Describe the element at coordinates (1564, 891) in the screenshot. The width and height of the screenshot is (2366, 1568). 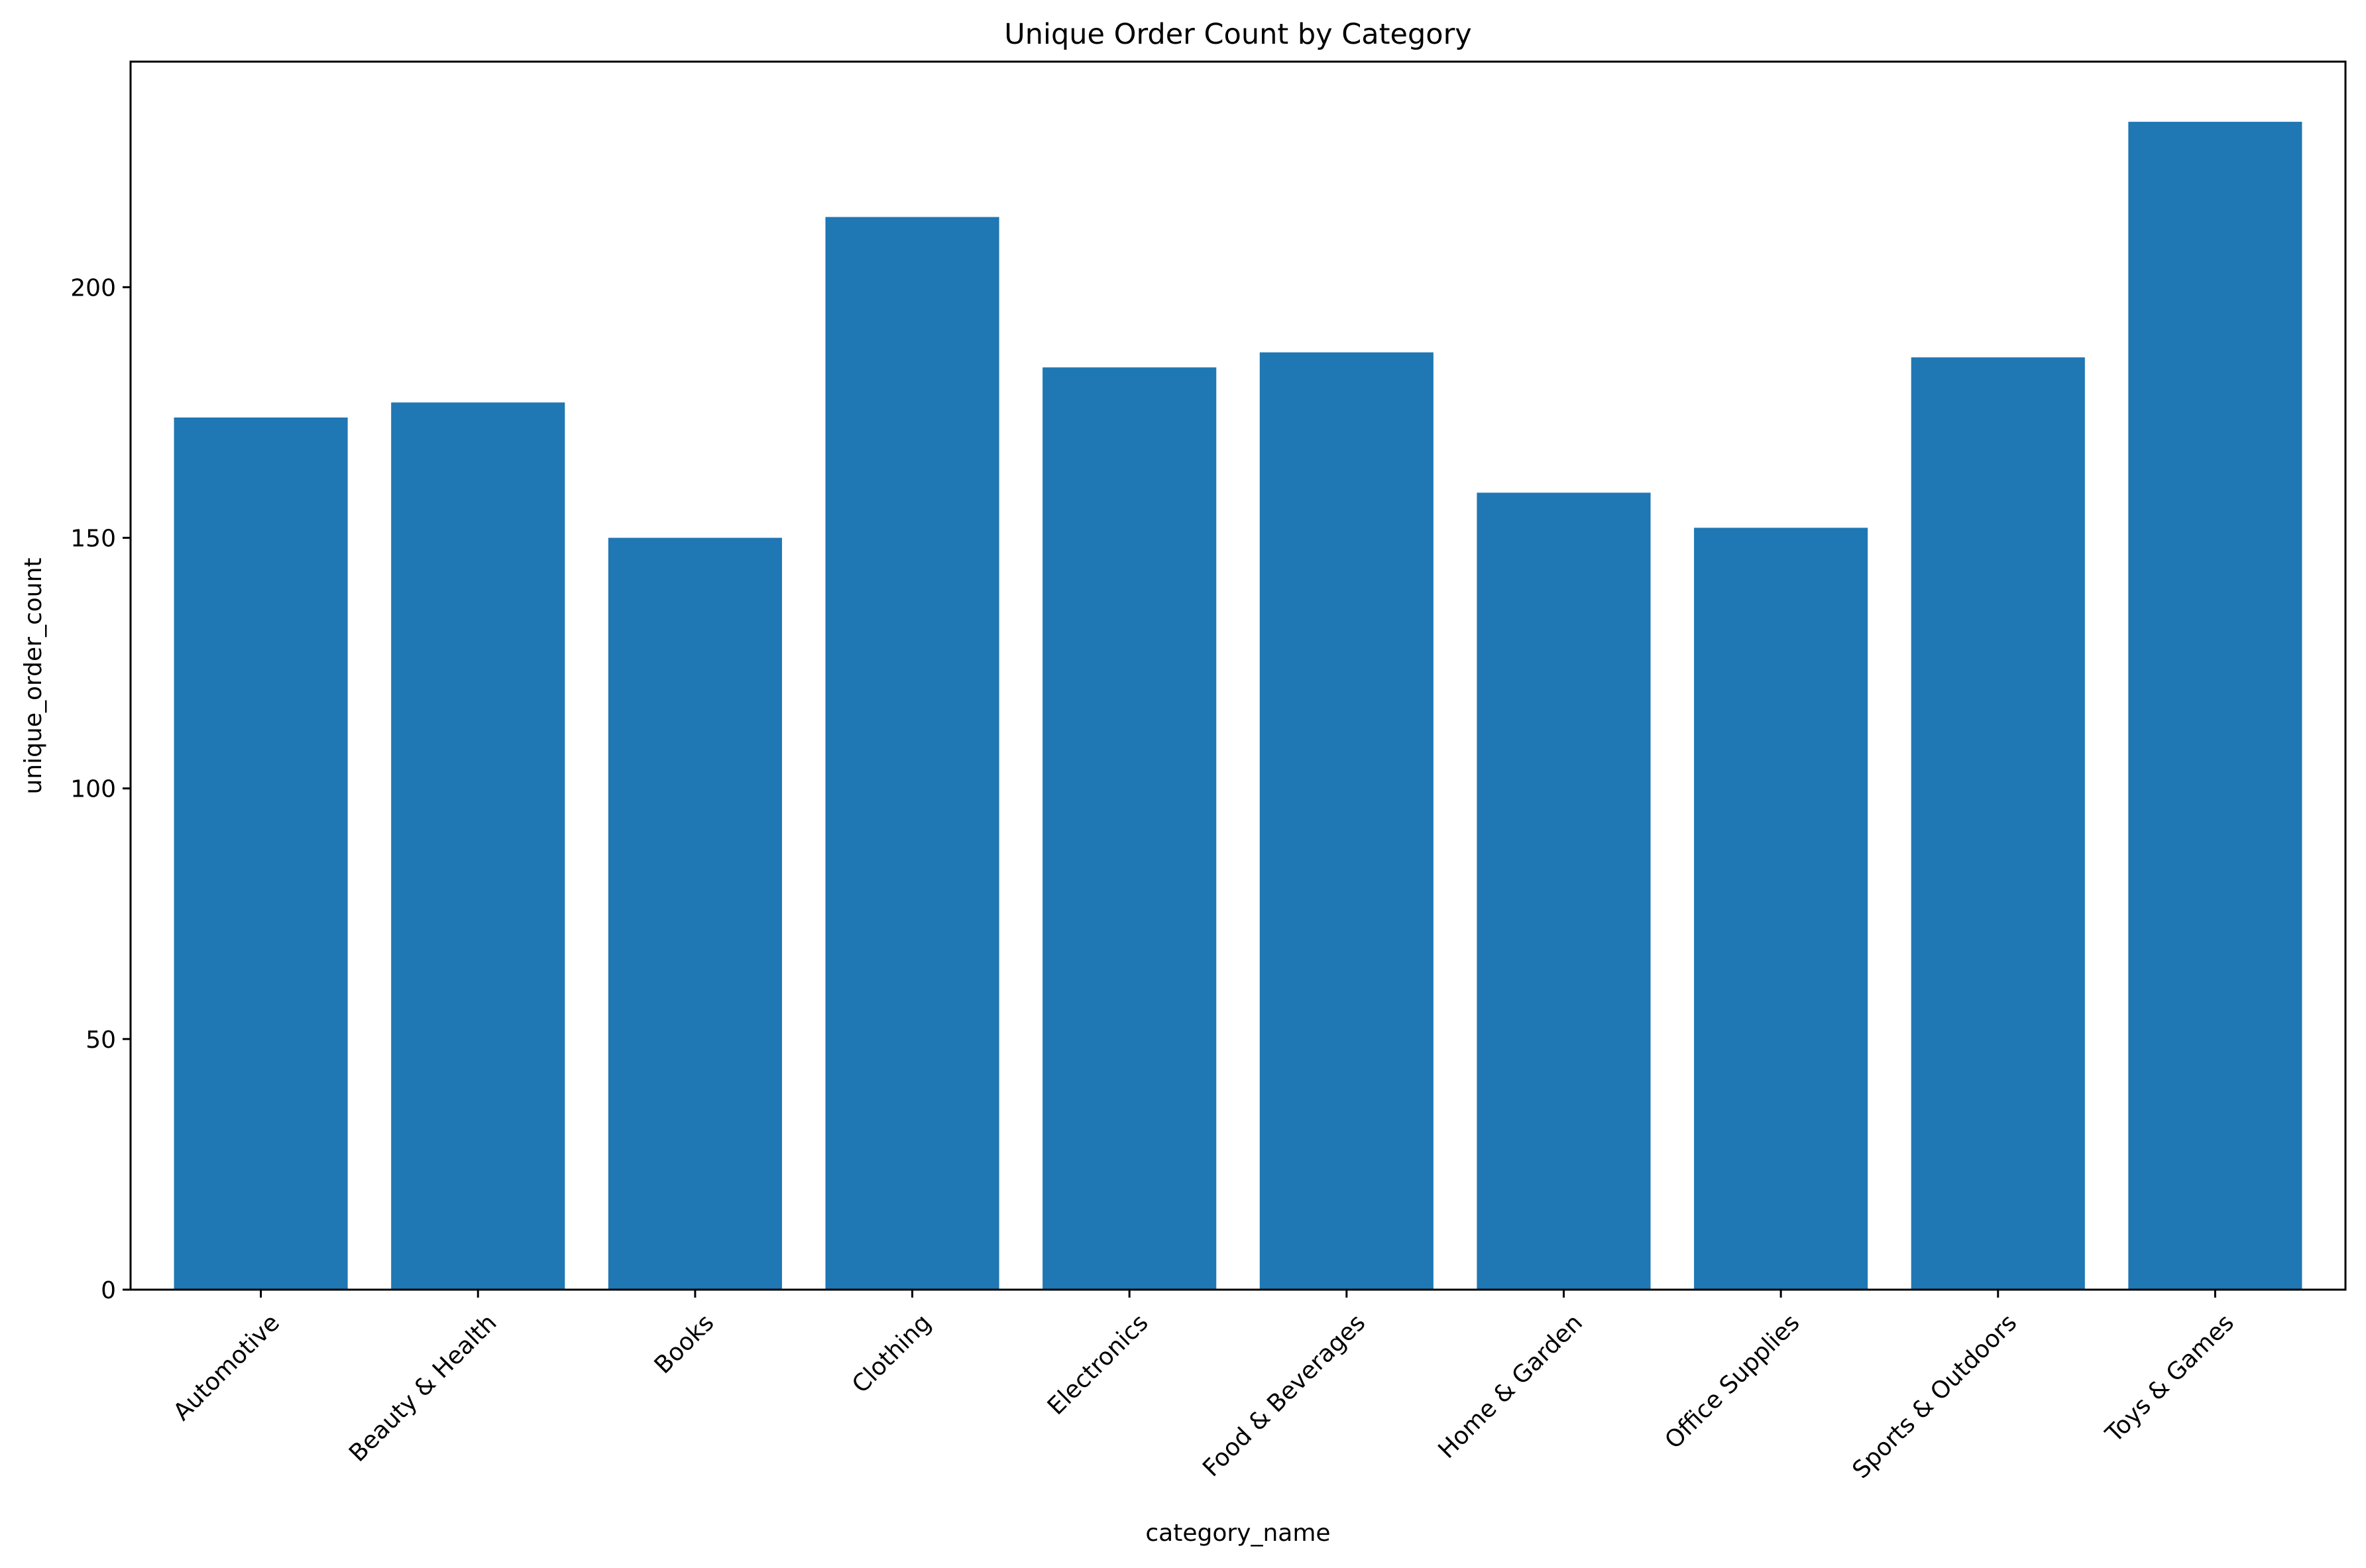
I see `bar-home-garden` at that location.